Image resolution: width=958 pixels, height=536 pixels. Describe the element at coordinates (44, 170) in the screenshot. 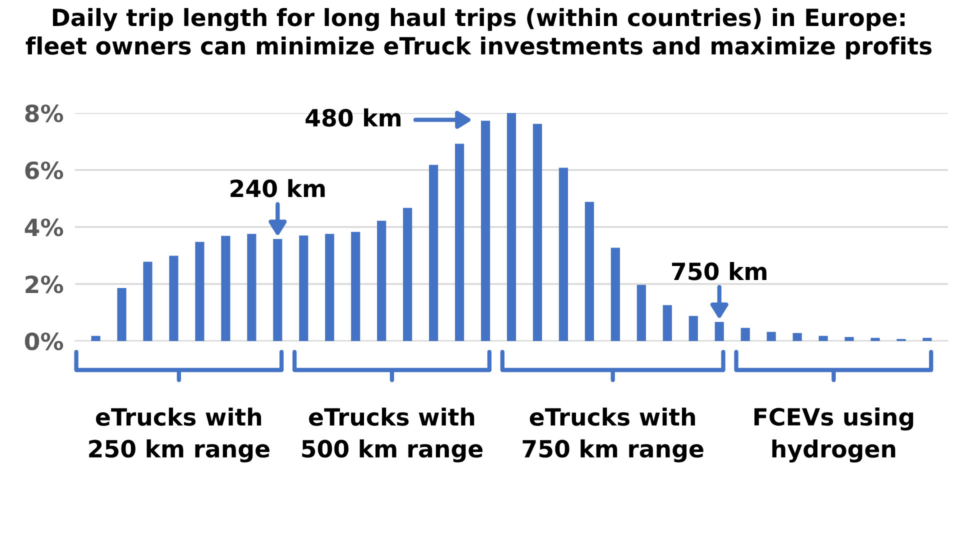

I see `y-tick-label: 6%` at that location.